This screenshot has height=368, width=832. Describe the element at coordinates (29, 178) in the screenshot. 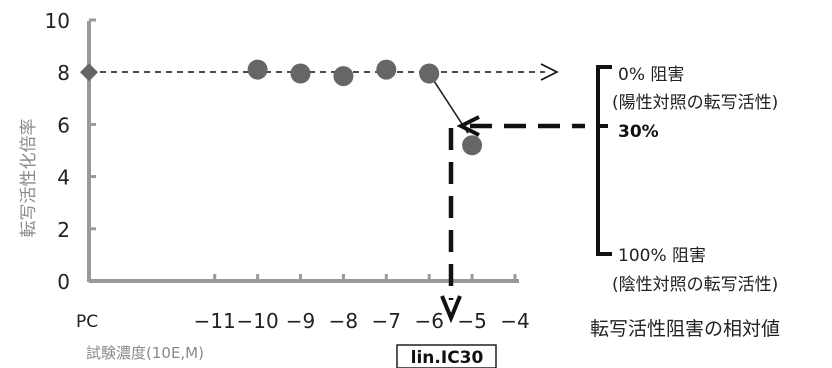

I see `y-axis-label: 転写活性化倍率` at that location.